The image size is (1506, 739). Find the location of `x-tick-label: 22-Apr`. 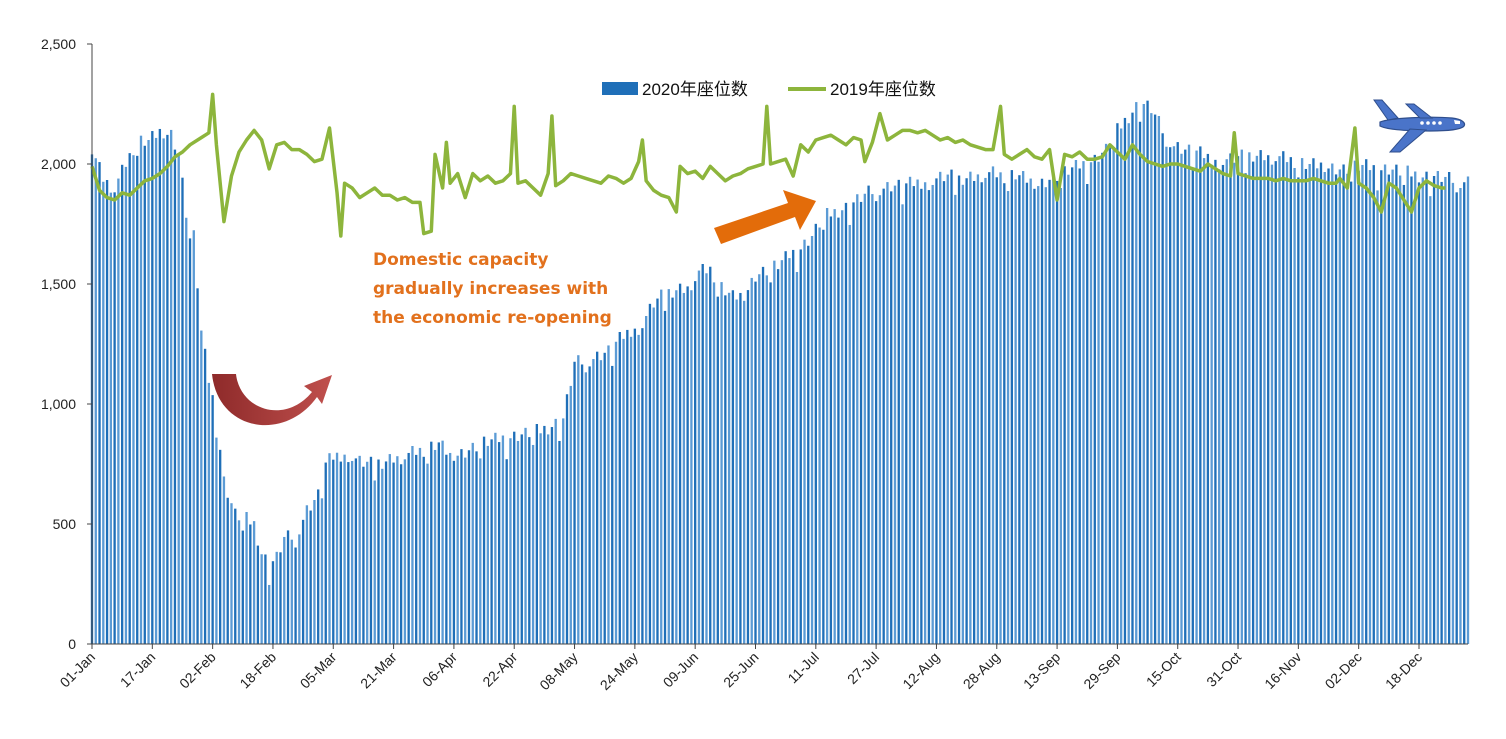

x-tick-label: 22-Apr is located at coordinates (499, 669).